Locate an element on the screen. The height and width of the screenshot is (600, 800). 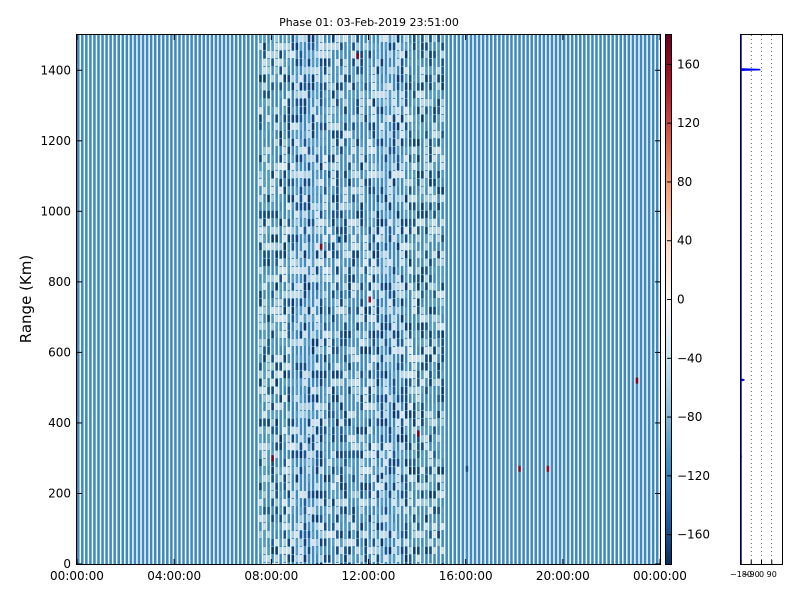
heatmap-outlier is located at coordinates (467, 468).